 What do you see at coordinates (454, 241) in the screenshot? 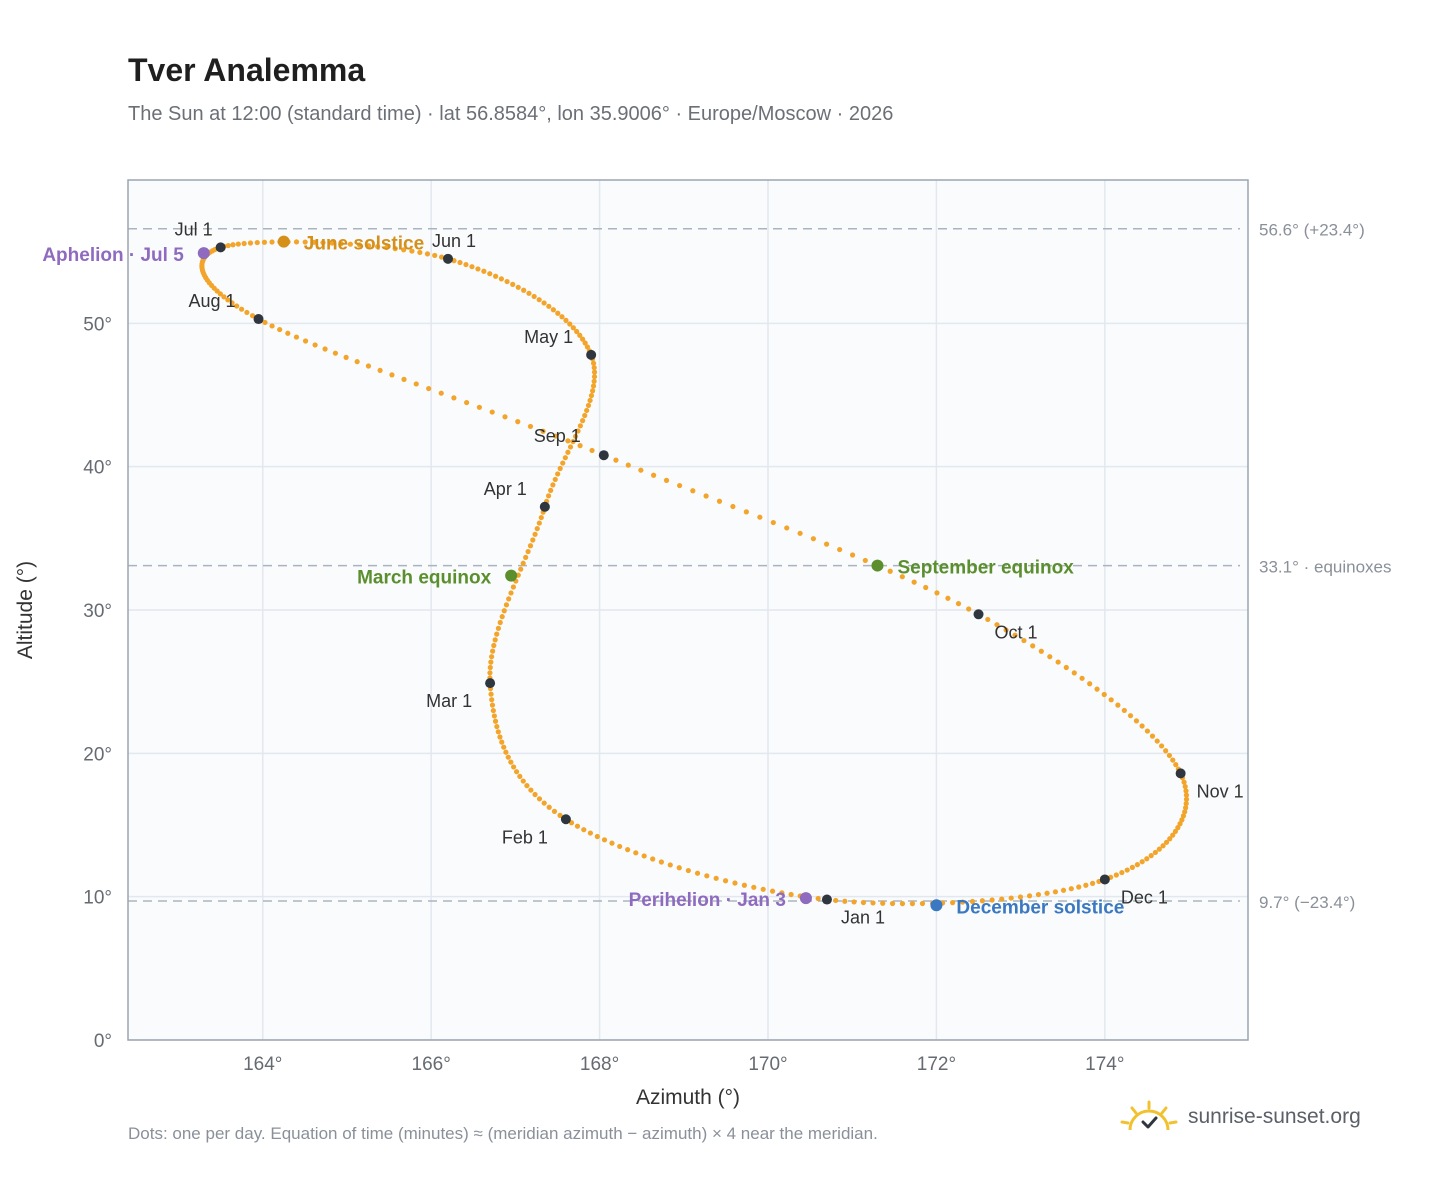
I see `month-label: Jun 1` at bounding box center [454, 241].